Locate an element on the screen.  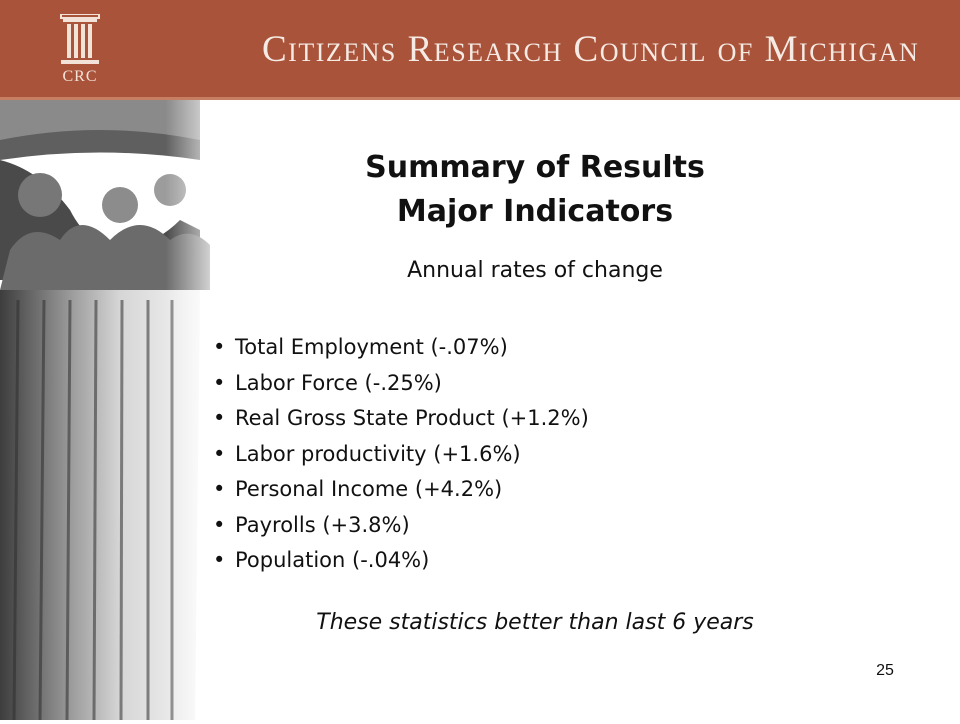
list-item: • Labor Force (-.25%) is located at coordinates (401, 384).